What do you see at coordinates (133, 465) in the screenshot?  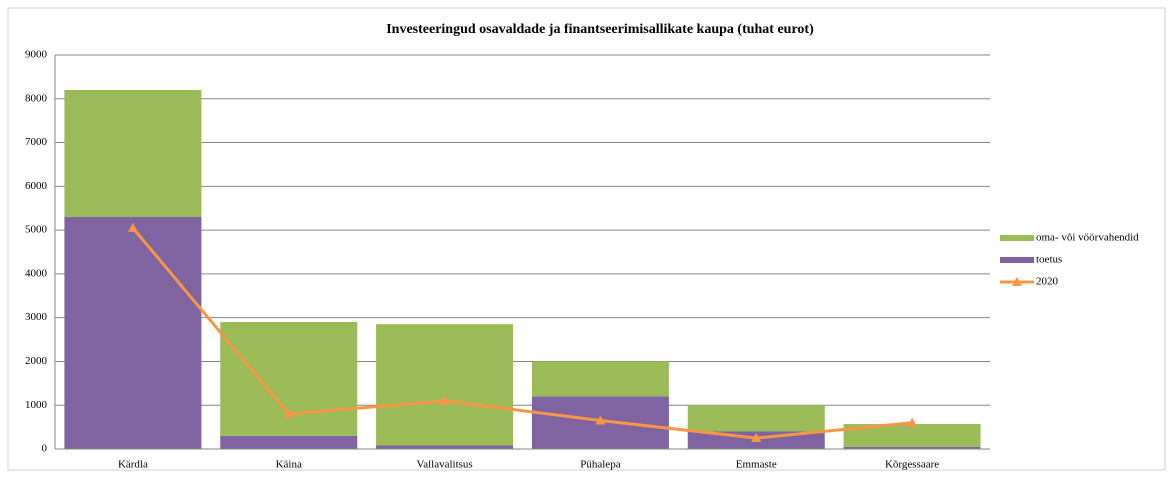 I see `x-tick-label: Kärdla` at bounding box center [133, 465].